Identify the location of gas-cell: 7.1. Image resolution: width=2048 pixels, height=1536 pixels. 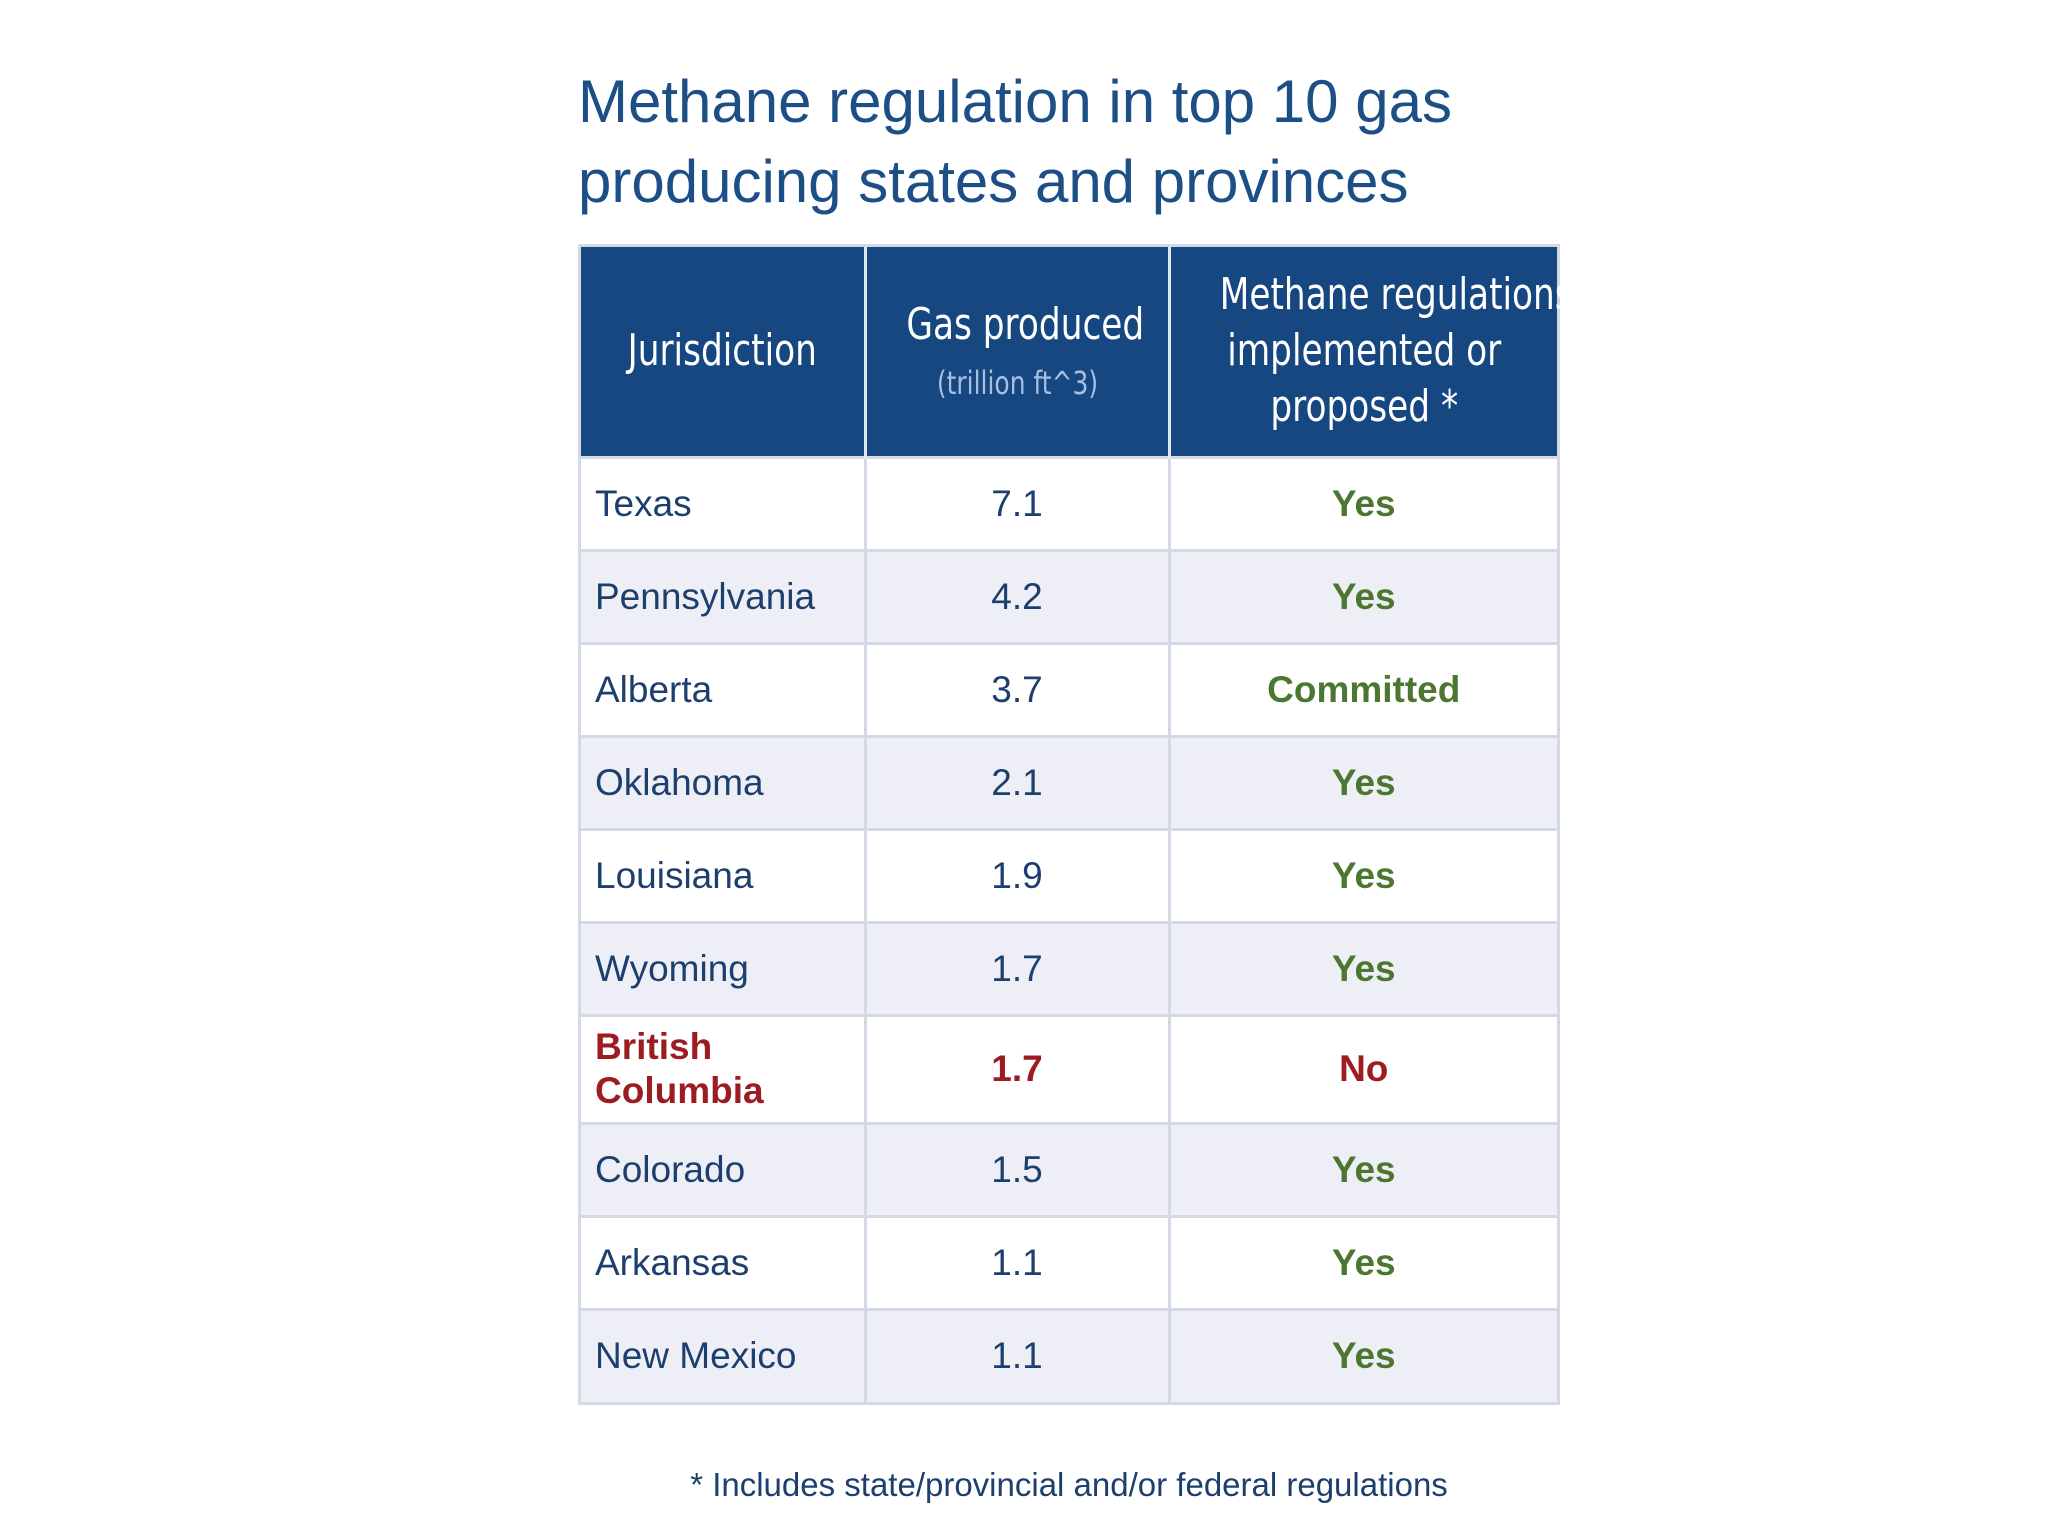
(1018, 502).